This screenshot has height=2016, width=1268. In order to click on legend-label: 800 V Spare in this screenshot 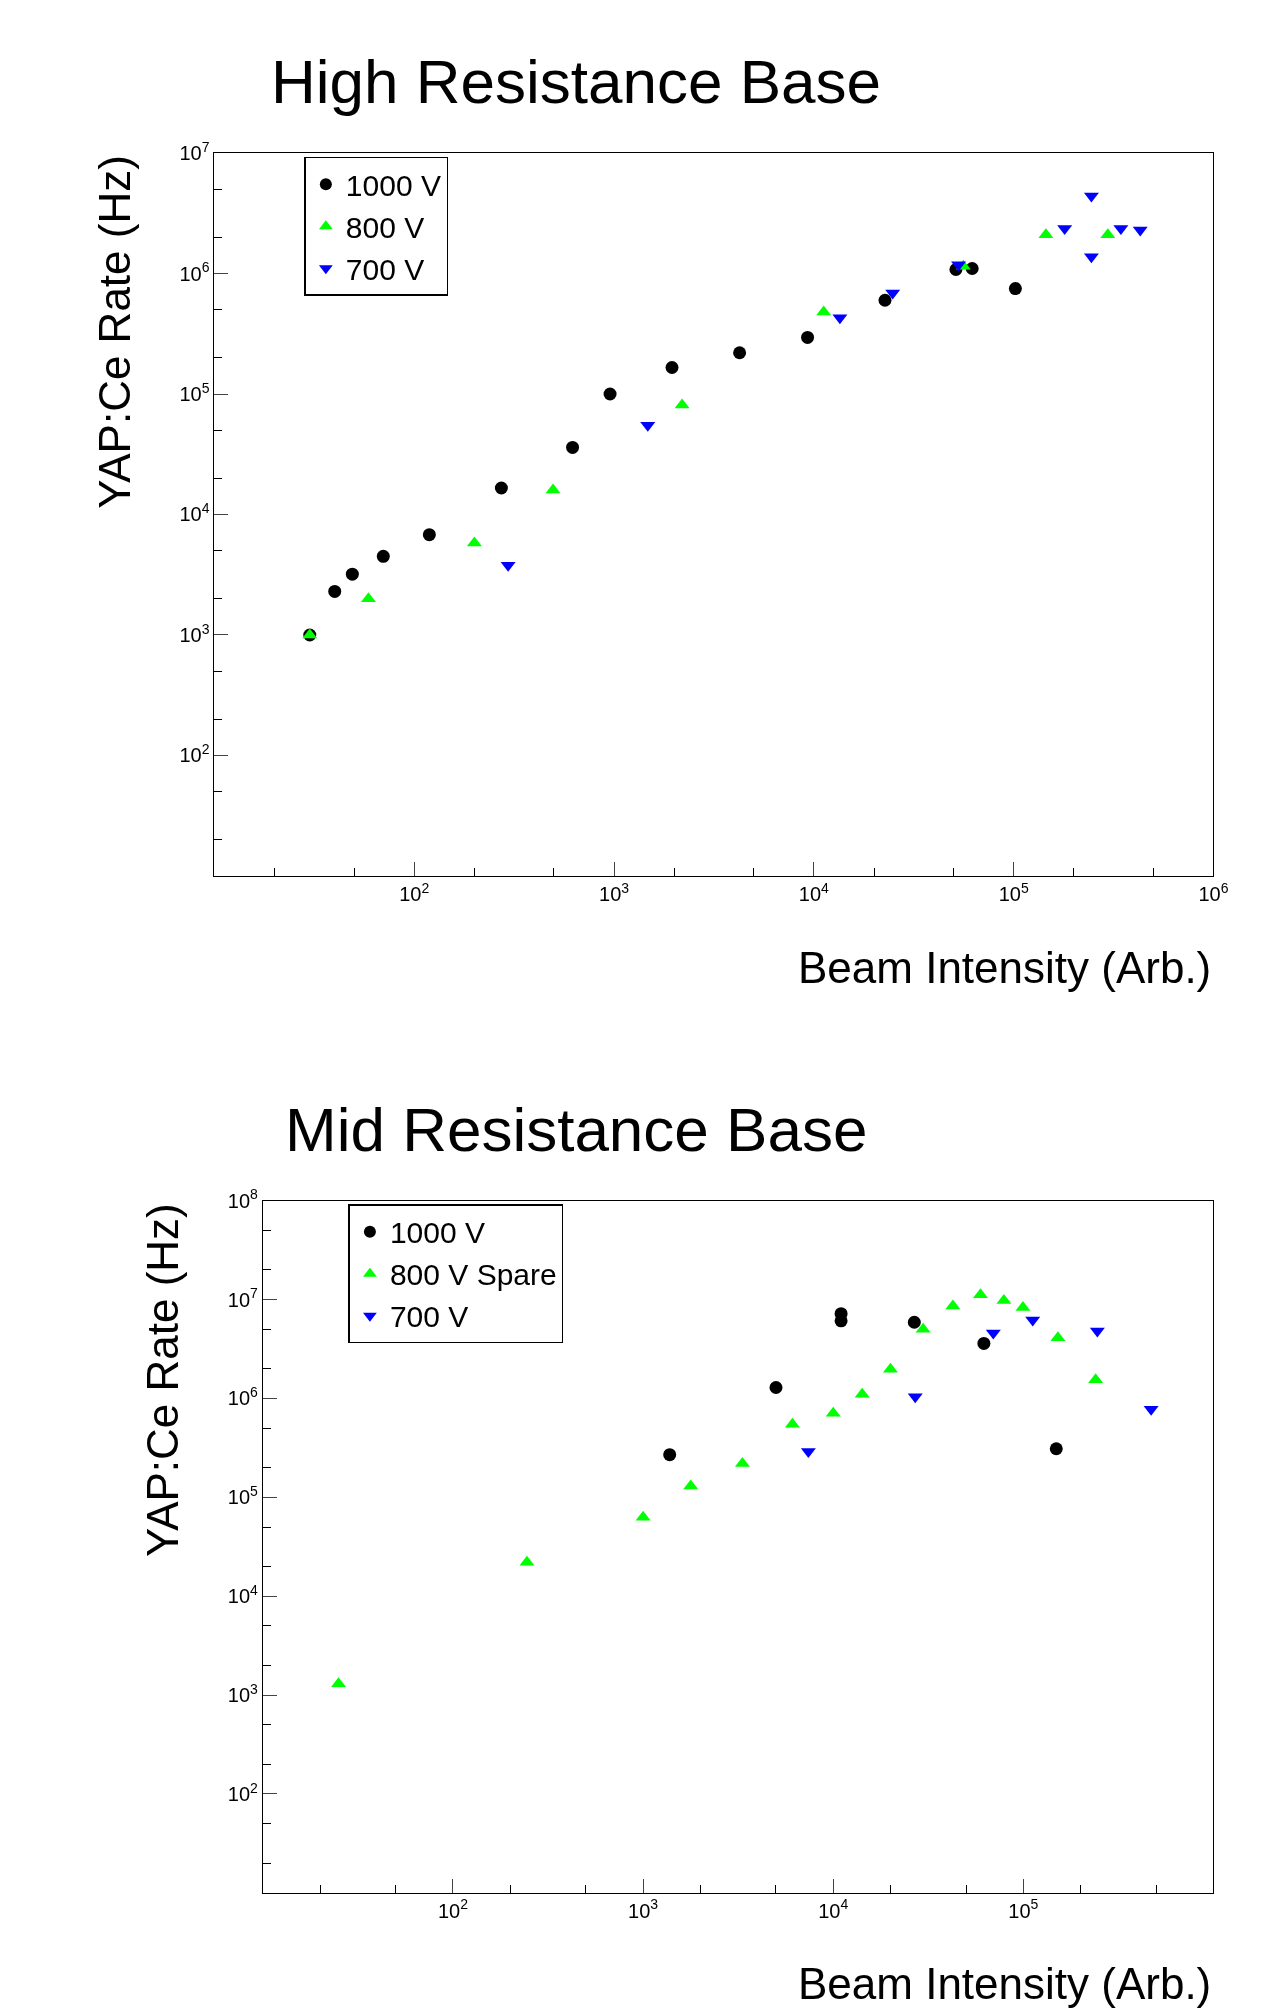, I will do `click(473, 1275)`.